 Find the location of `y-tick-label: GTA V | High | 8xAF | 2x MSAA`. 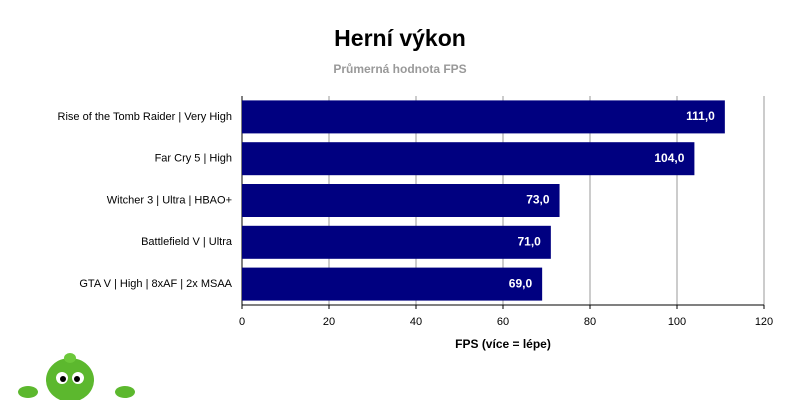

y-tick-label: GTA V | High | 8xAF | 2x MSAA is located at coordinates (155, 284).